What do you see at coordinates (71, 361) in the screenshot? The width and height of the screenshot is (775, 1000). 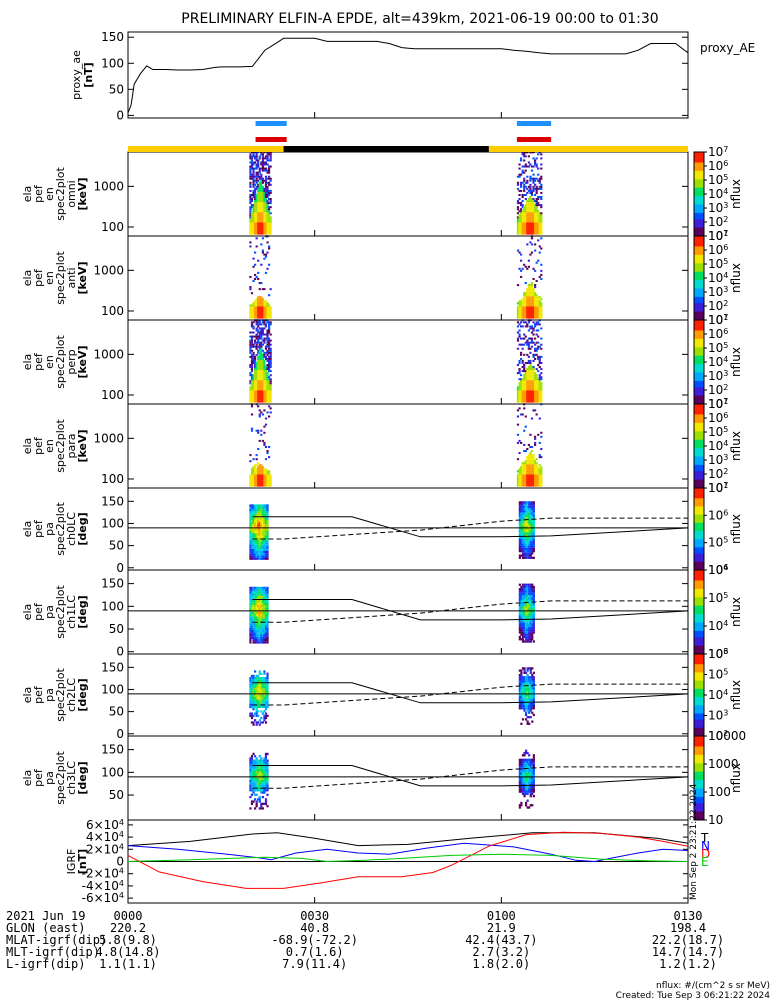 I see `y-axis-label-line: perp` at bounding box center [71, 361].